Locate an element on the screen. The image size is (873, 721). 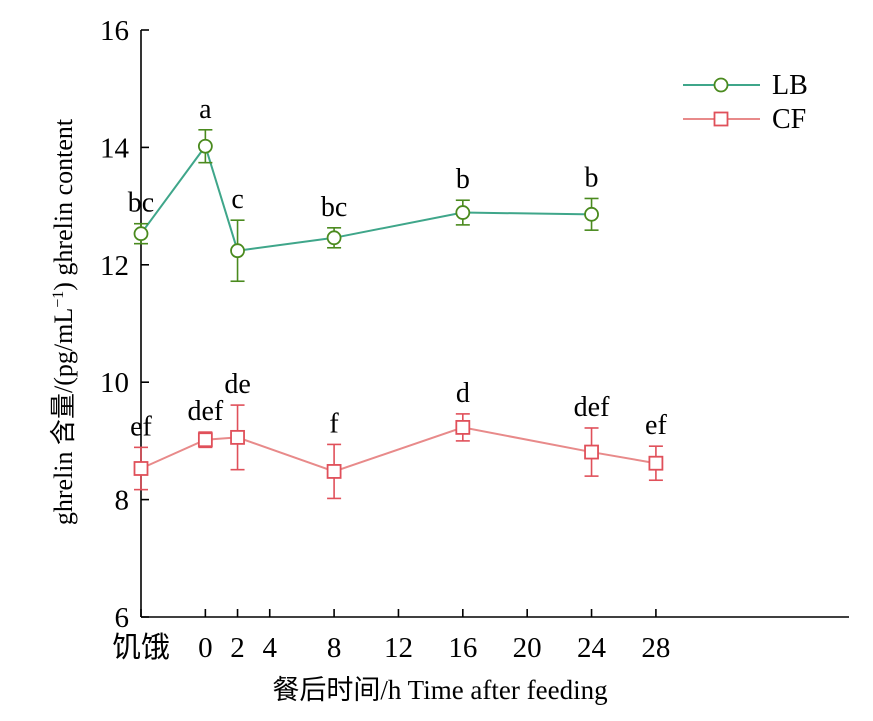
y-axis-label-suffix: ) ghrelin content is located at coordinates (63, 204).